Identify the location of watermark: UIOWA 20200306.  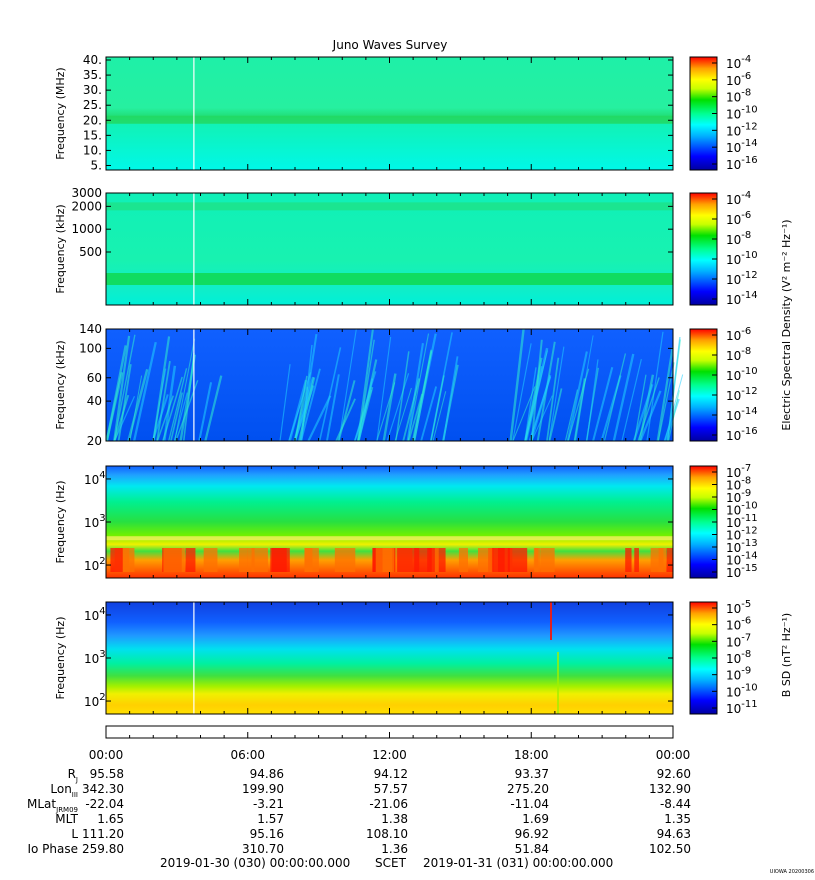
(792, 872).